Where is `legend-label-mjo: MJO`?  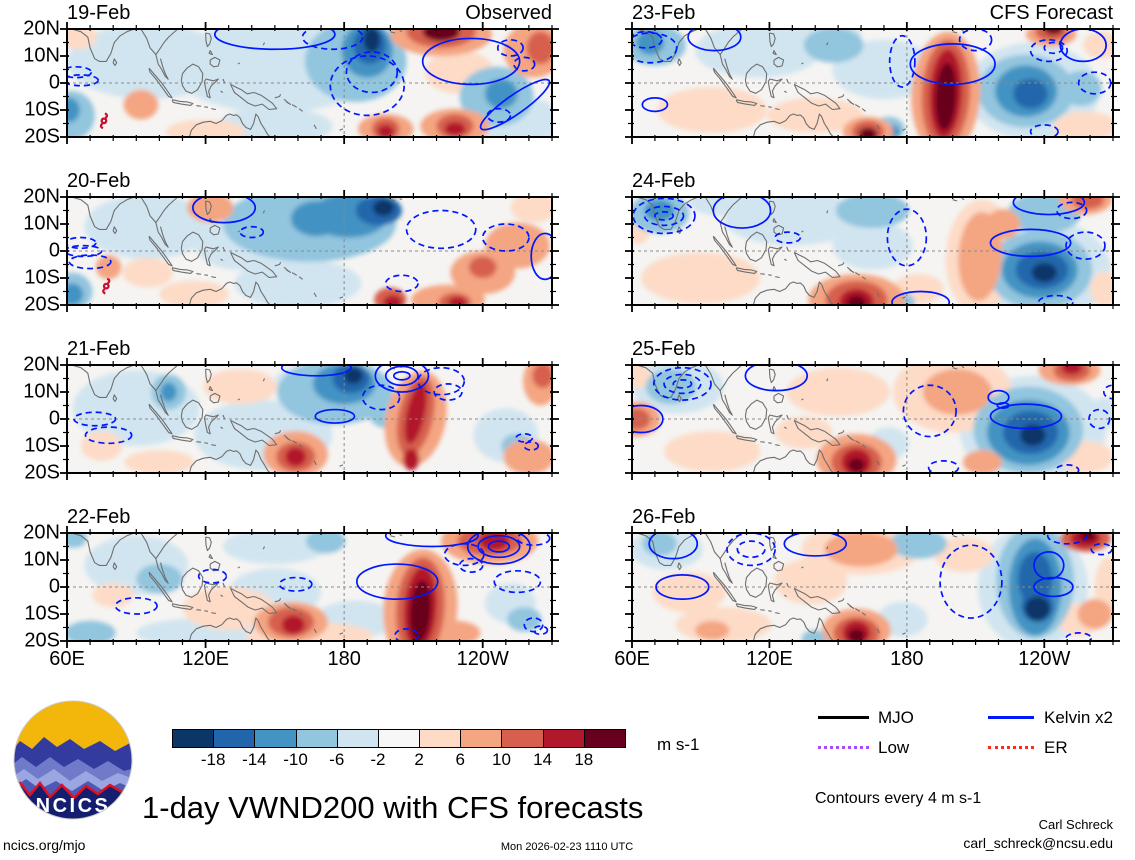 legend-label-mjo: MJO is located at coordinates (896, 717).